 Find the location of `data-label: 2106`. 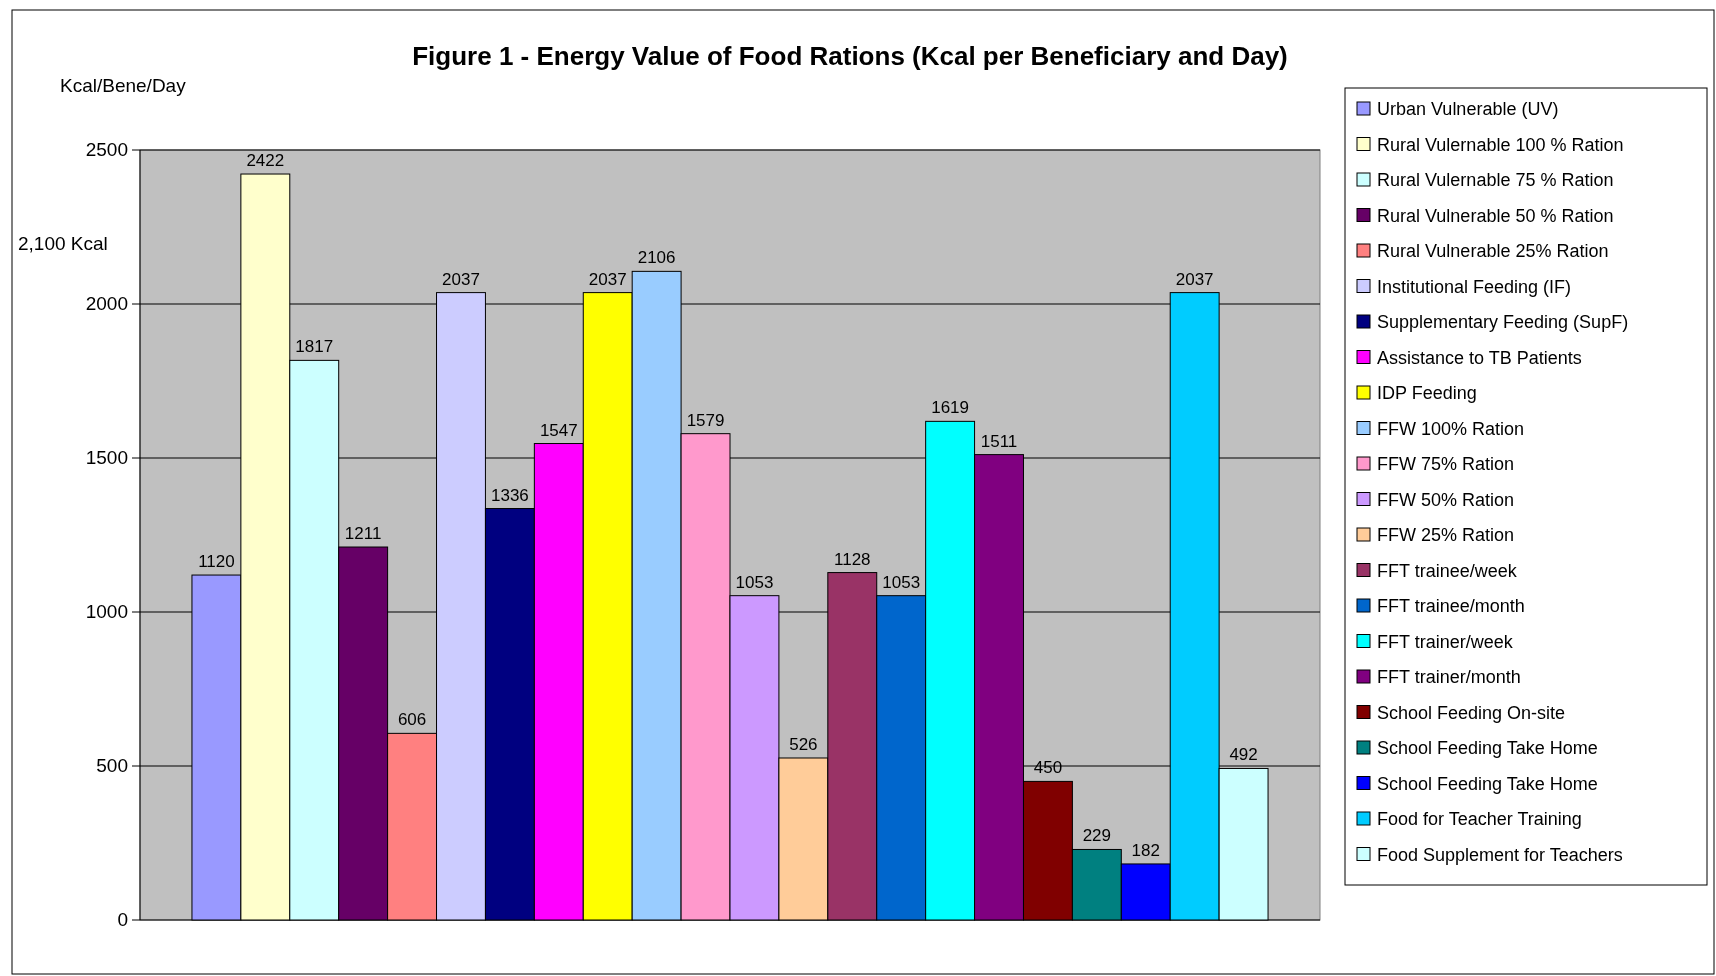

data-label: 2106 is located at coordinates (656, 258).